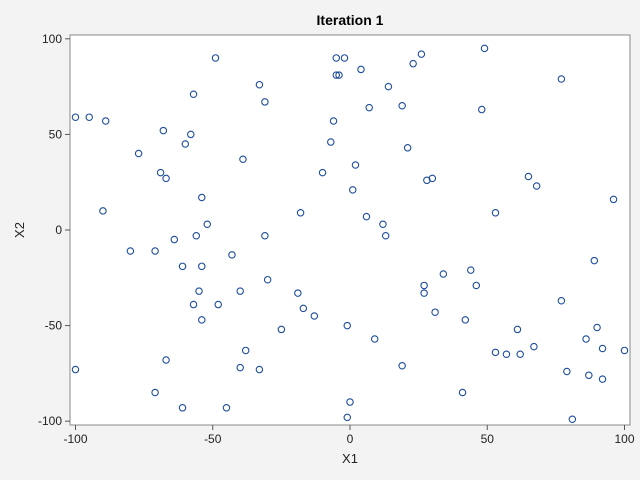 This screenshot has height=480, width=640. Describe the element at coordinates (624, 439) in the screenshot. I see `x-tick-label: 100` at that location.